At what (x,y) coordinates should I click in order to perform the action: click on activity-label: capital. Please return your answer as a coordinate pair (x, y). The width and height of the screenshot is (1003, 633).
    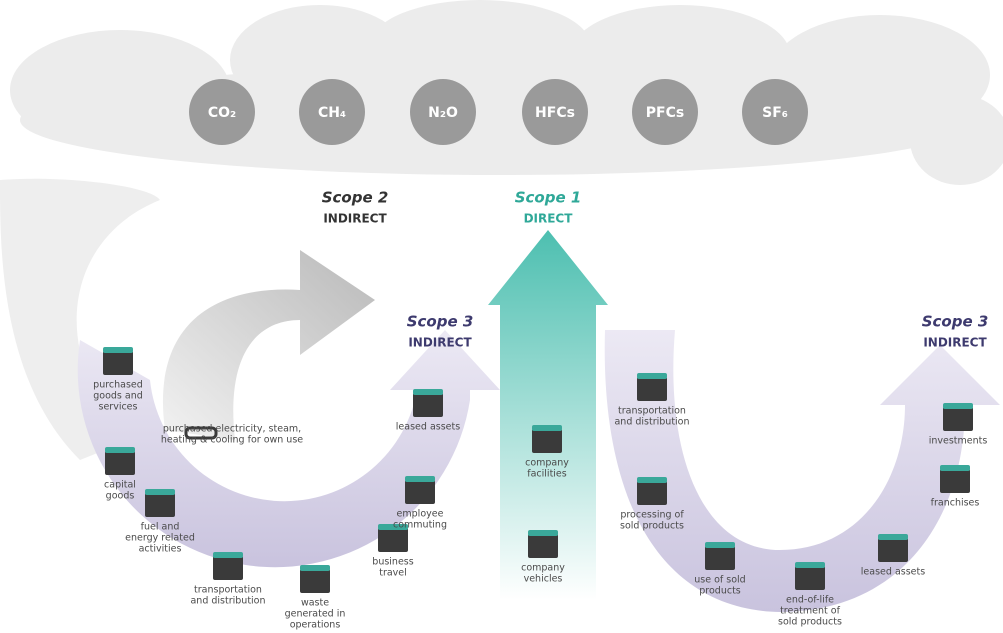
    Looking at the image, I should click on (120, 485).